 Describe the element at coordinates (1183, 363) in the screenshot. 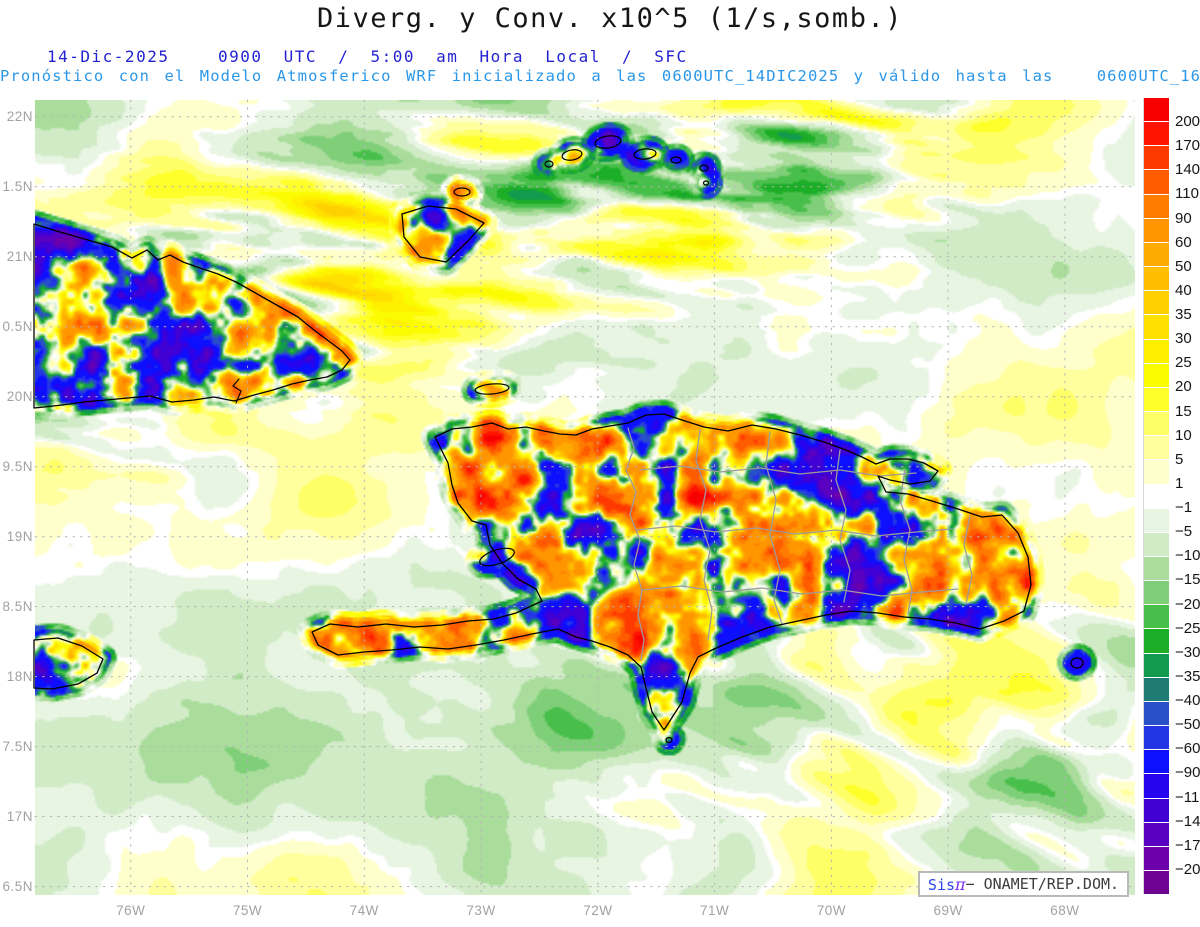

I see `colorbar-label: 25` at that location.